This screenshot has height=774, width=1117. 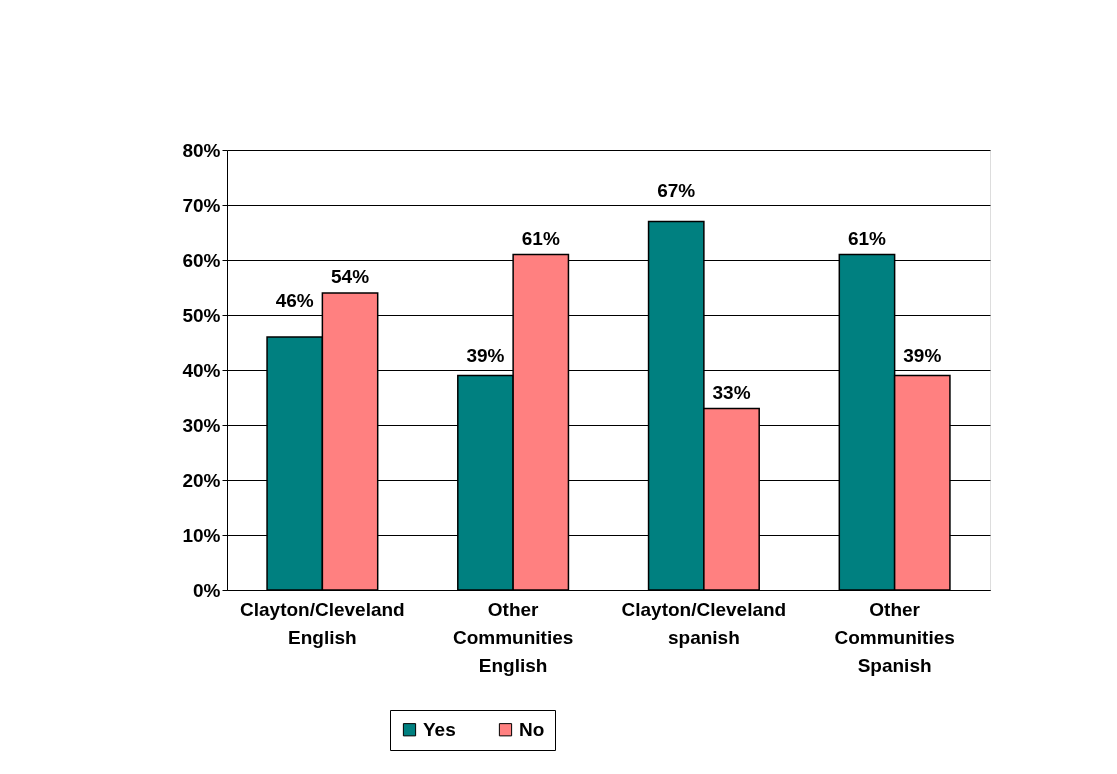 I want to click on x-tick-label: Clayton/Cleveland English, so click(x=322, y=623).